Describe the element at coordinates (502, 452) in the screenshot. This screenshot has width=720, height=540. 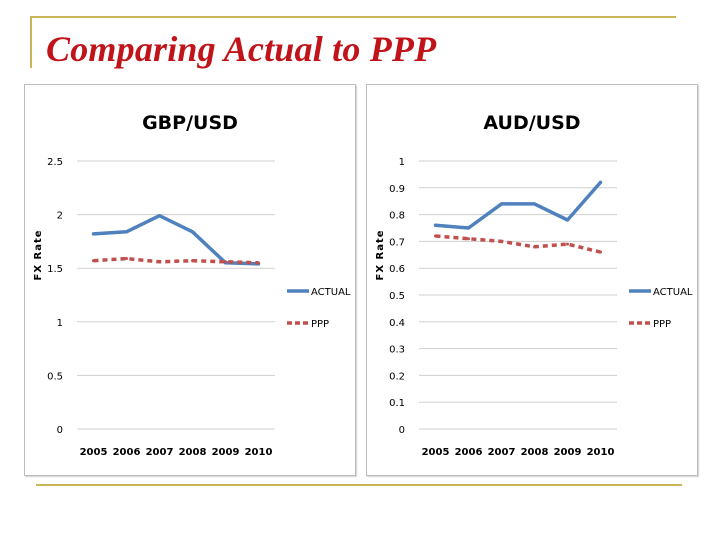
I see `aud-usd-x-tick-label: 2007` at that location.